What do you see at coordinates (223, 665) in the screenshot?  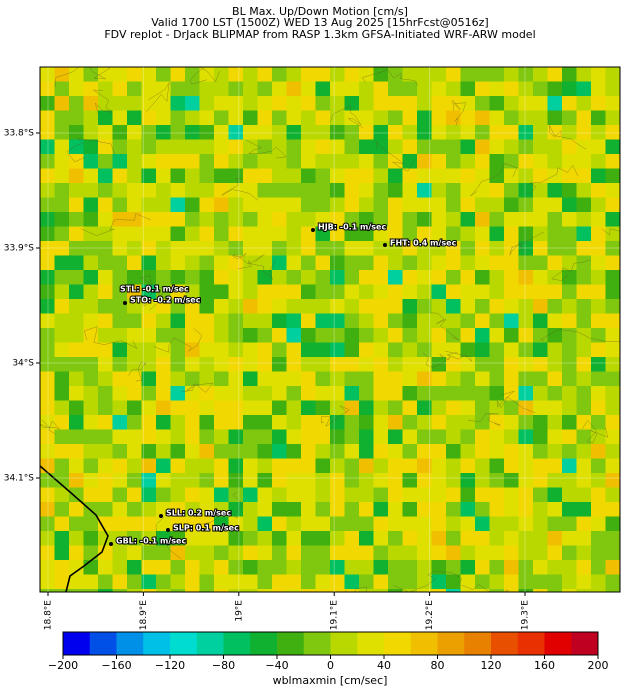 I see `colorbar-tick-label: −80` at bounding box center [223, 665].